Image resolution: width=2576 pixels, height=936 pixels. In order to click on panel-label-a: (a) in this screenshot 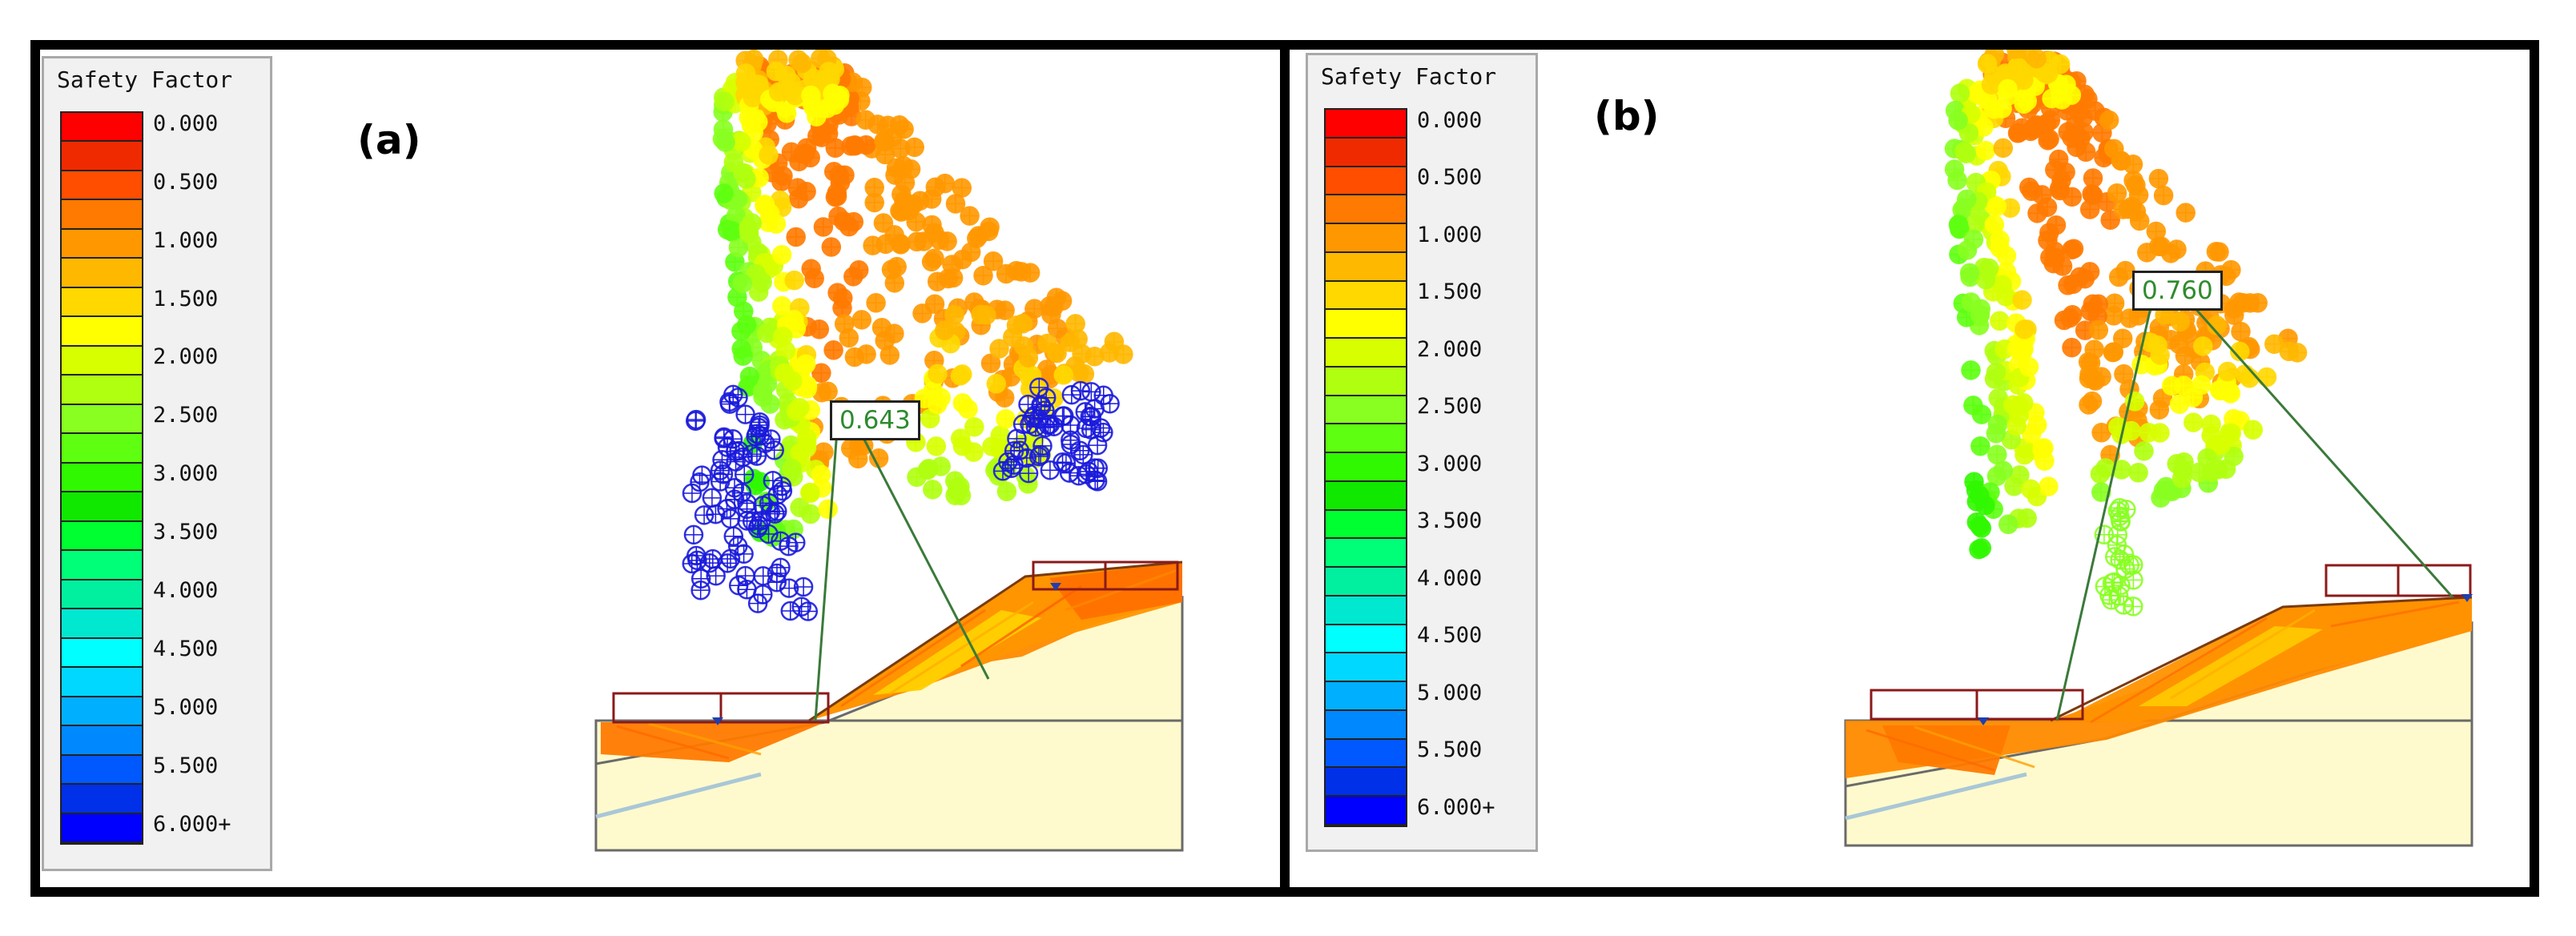, I will do `click(389, 140)`.